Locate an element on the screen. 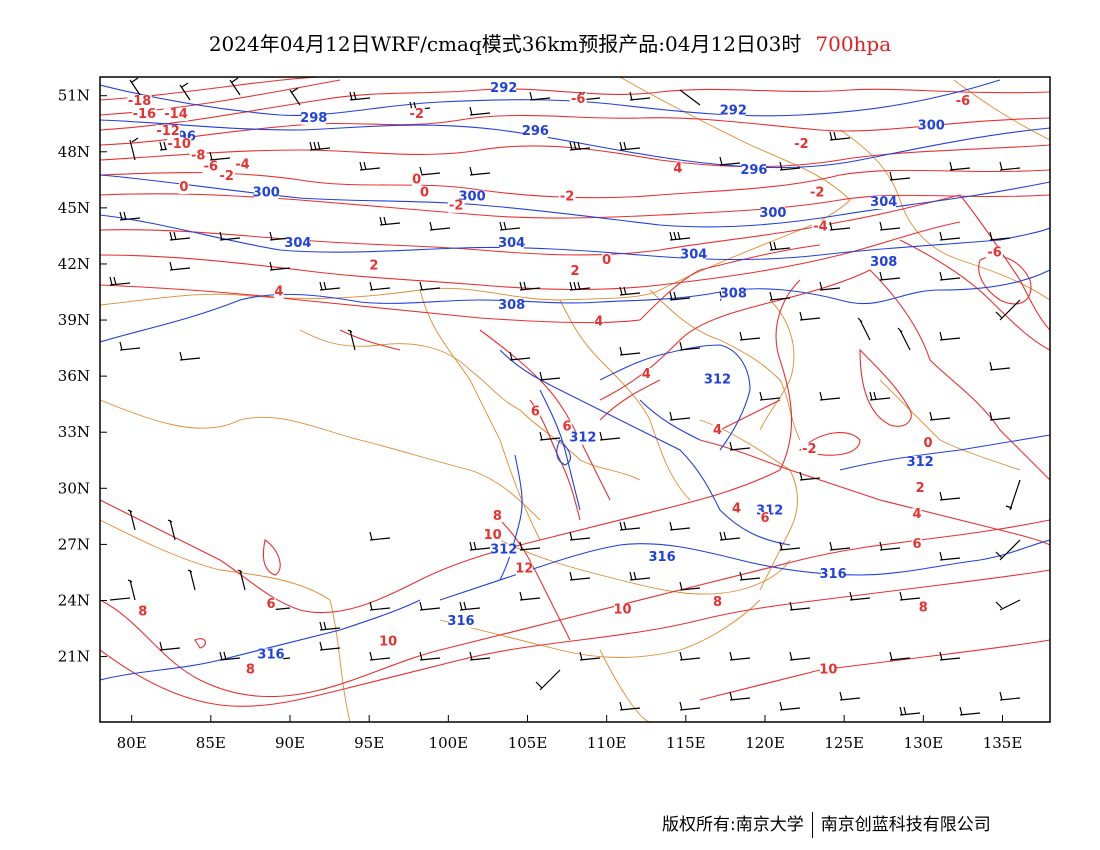 This screenshot has width=1100, height=850. temperature-contour-label: 12 is located at coordinates (524, 568).